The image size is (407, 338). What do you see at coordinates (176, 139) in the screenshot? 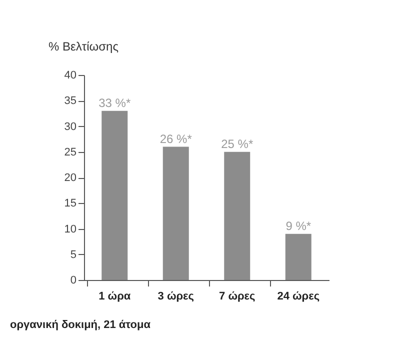
I see `data-label: 26 %*` at bounding box center [176, 139].